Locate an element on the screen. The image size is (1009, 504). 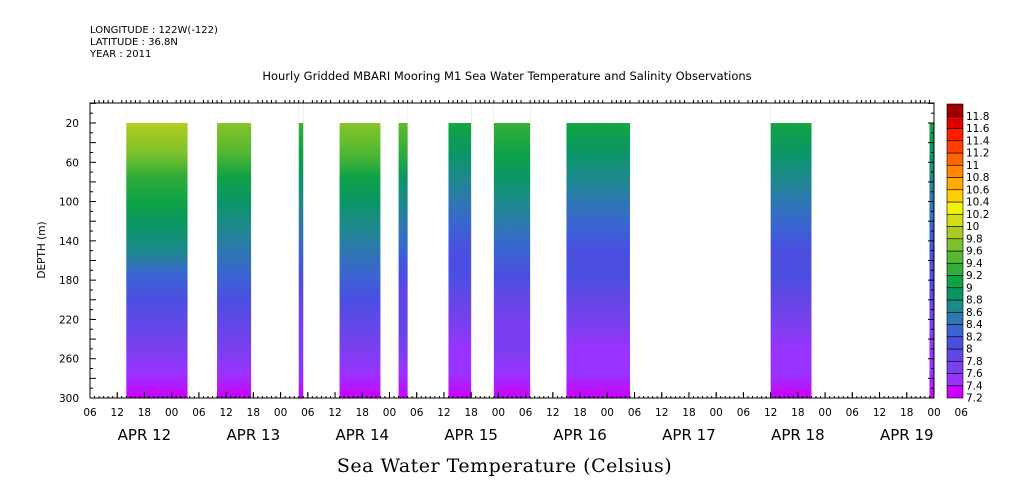
colorbar-tick-label: 8.4 is located at coordinates (974, 325).